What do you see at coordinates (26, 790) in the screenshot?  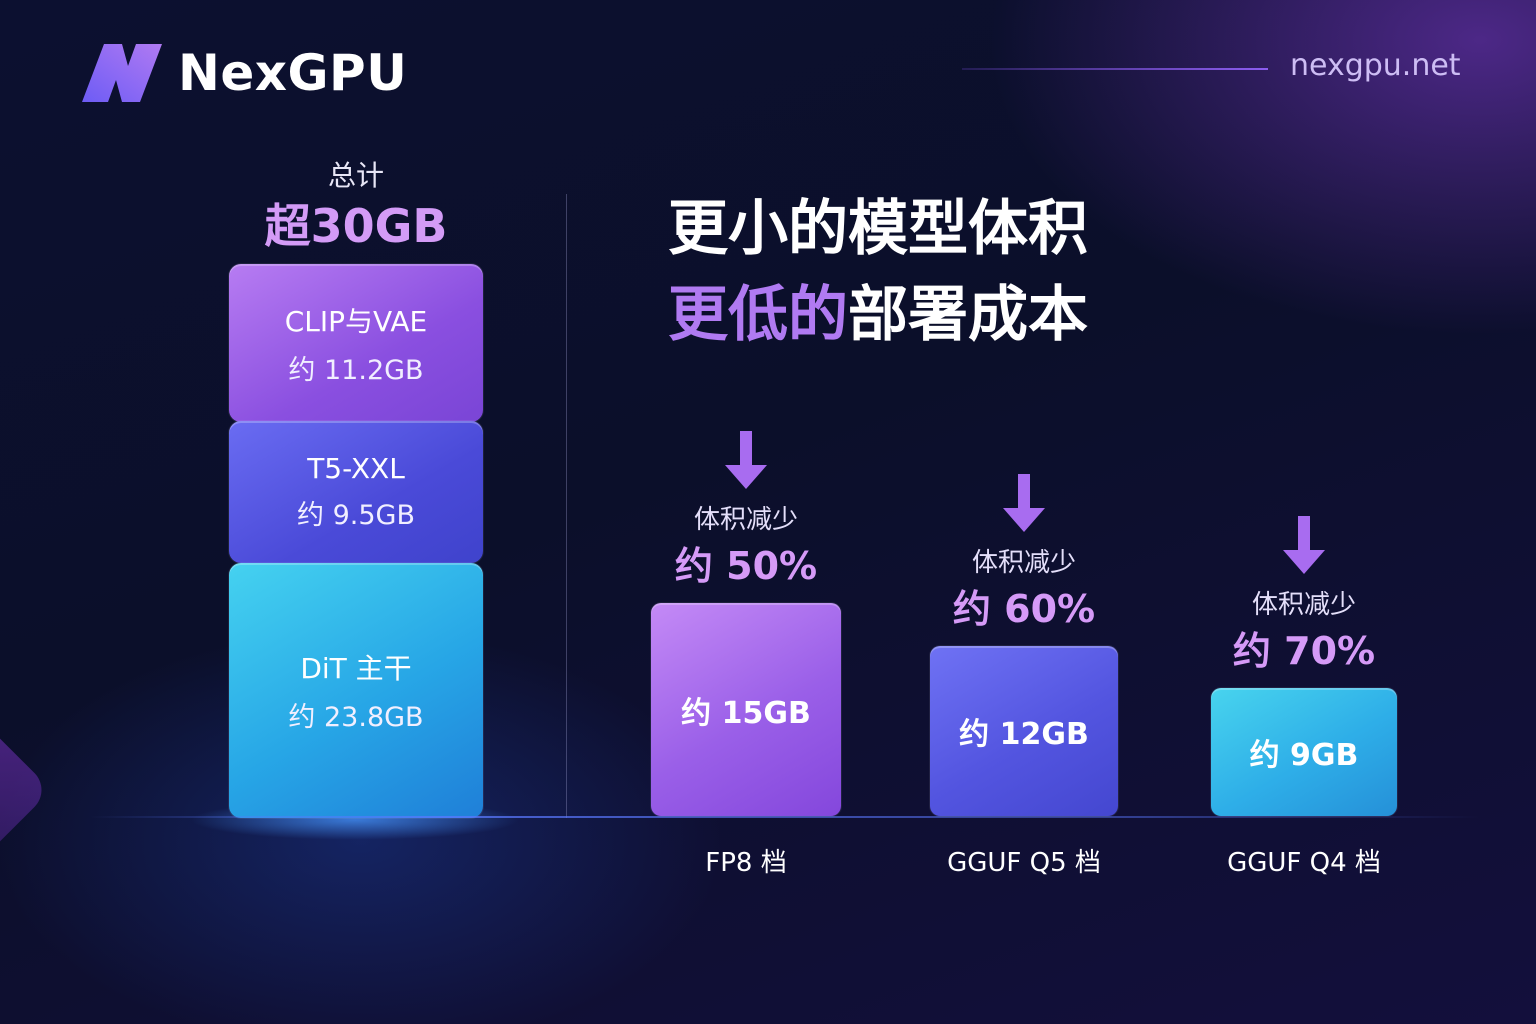 I see `decor-shape` at bounding box center [26, 790].